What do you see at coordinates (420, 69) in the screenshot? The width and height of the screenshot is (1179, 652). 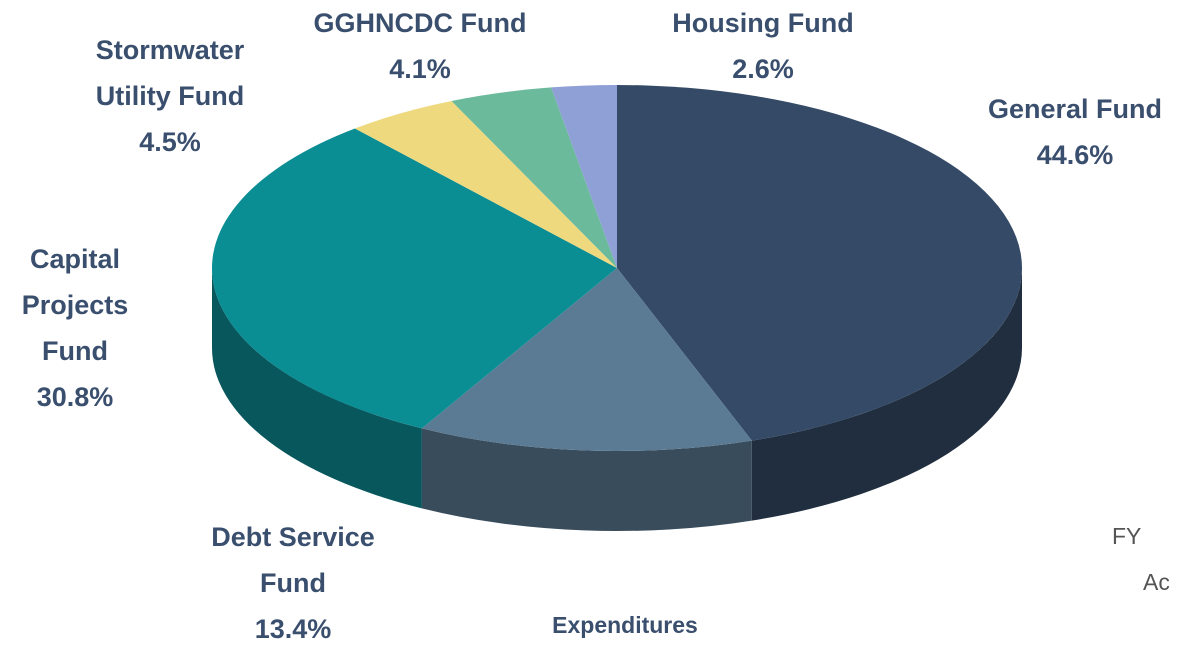 I see `slice-value: 4.1%` at bounding box center [420, 69].